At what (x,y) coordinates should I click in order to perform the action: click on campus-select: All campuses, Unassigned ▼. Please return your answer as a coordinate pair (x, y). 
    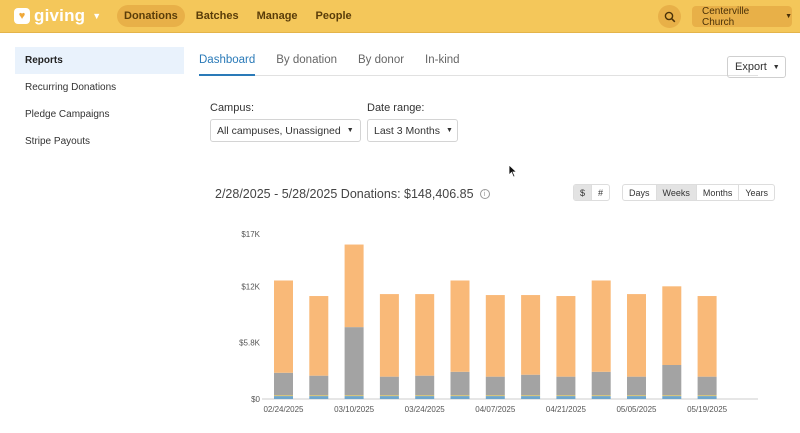
    Looking at the image, I should click on (285, 130).